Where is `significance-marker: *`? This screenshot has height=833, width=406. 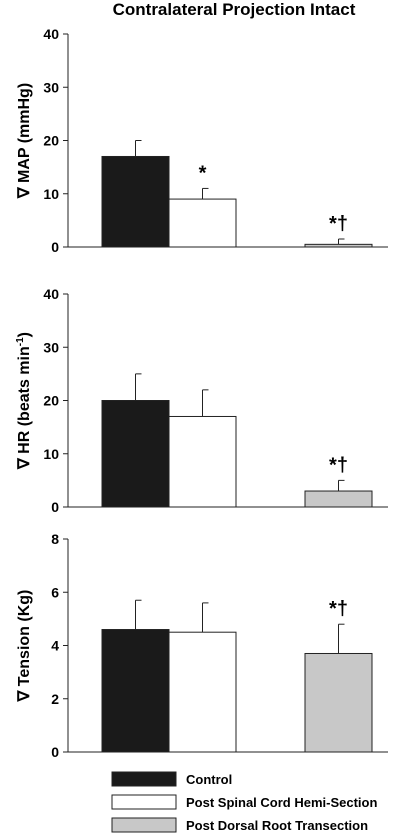
significance-marker: * is located at coordinates (203, 173).